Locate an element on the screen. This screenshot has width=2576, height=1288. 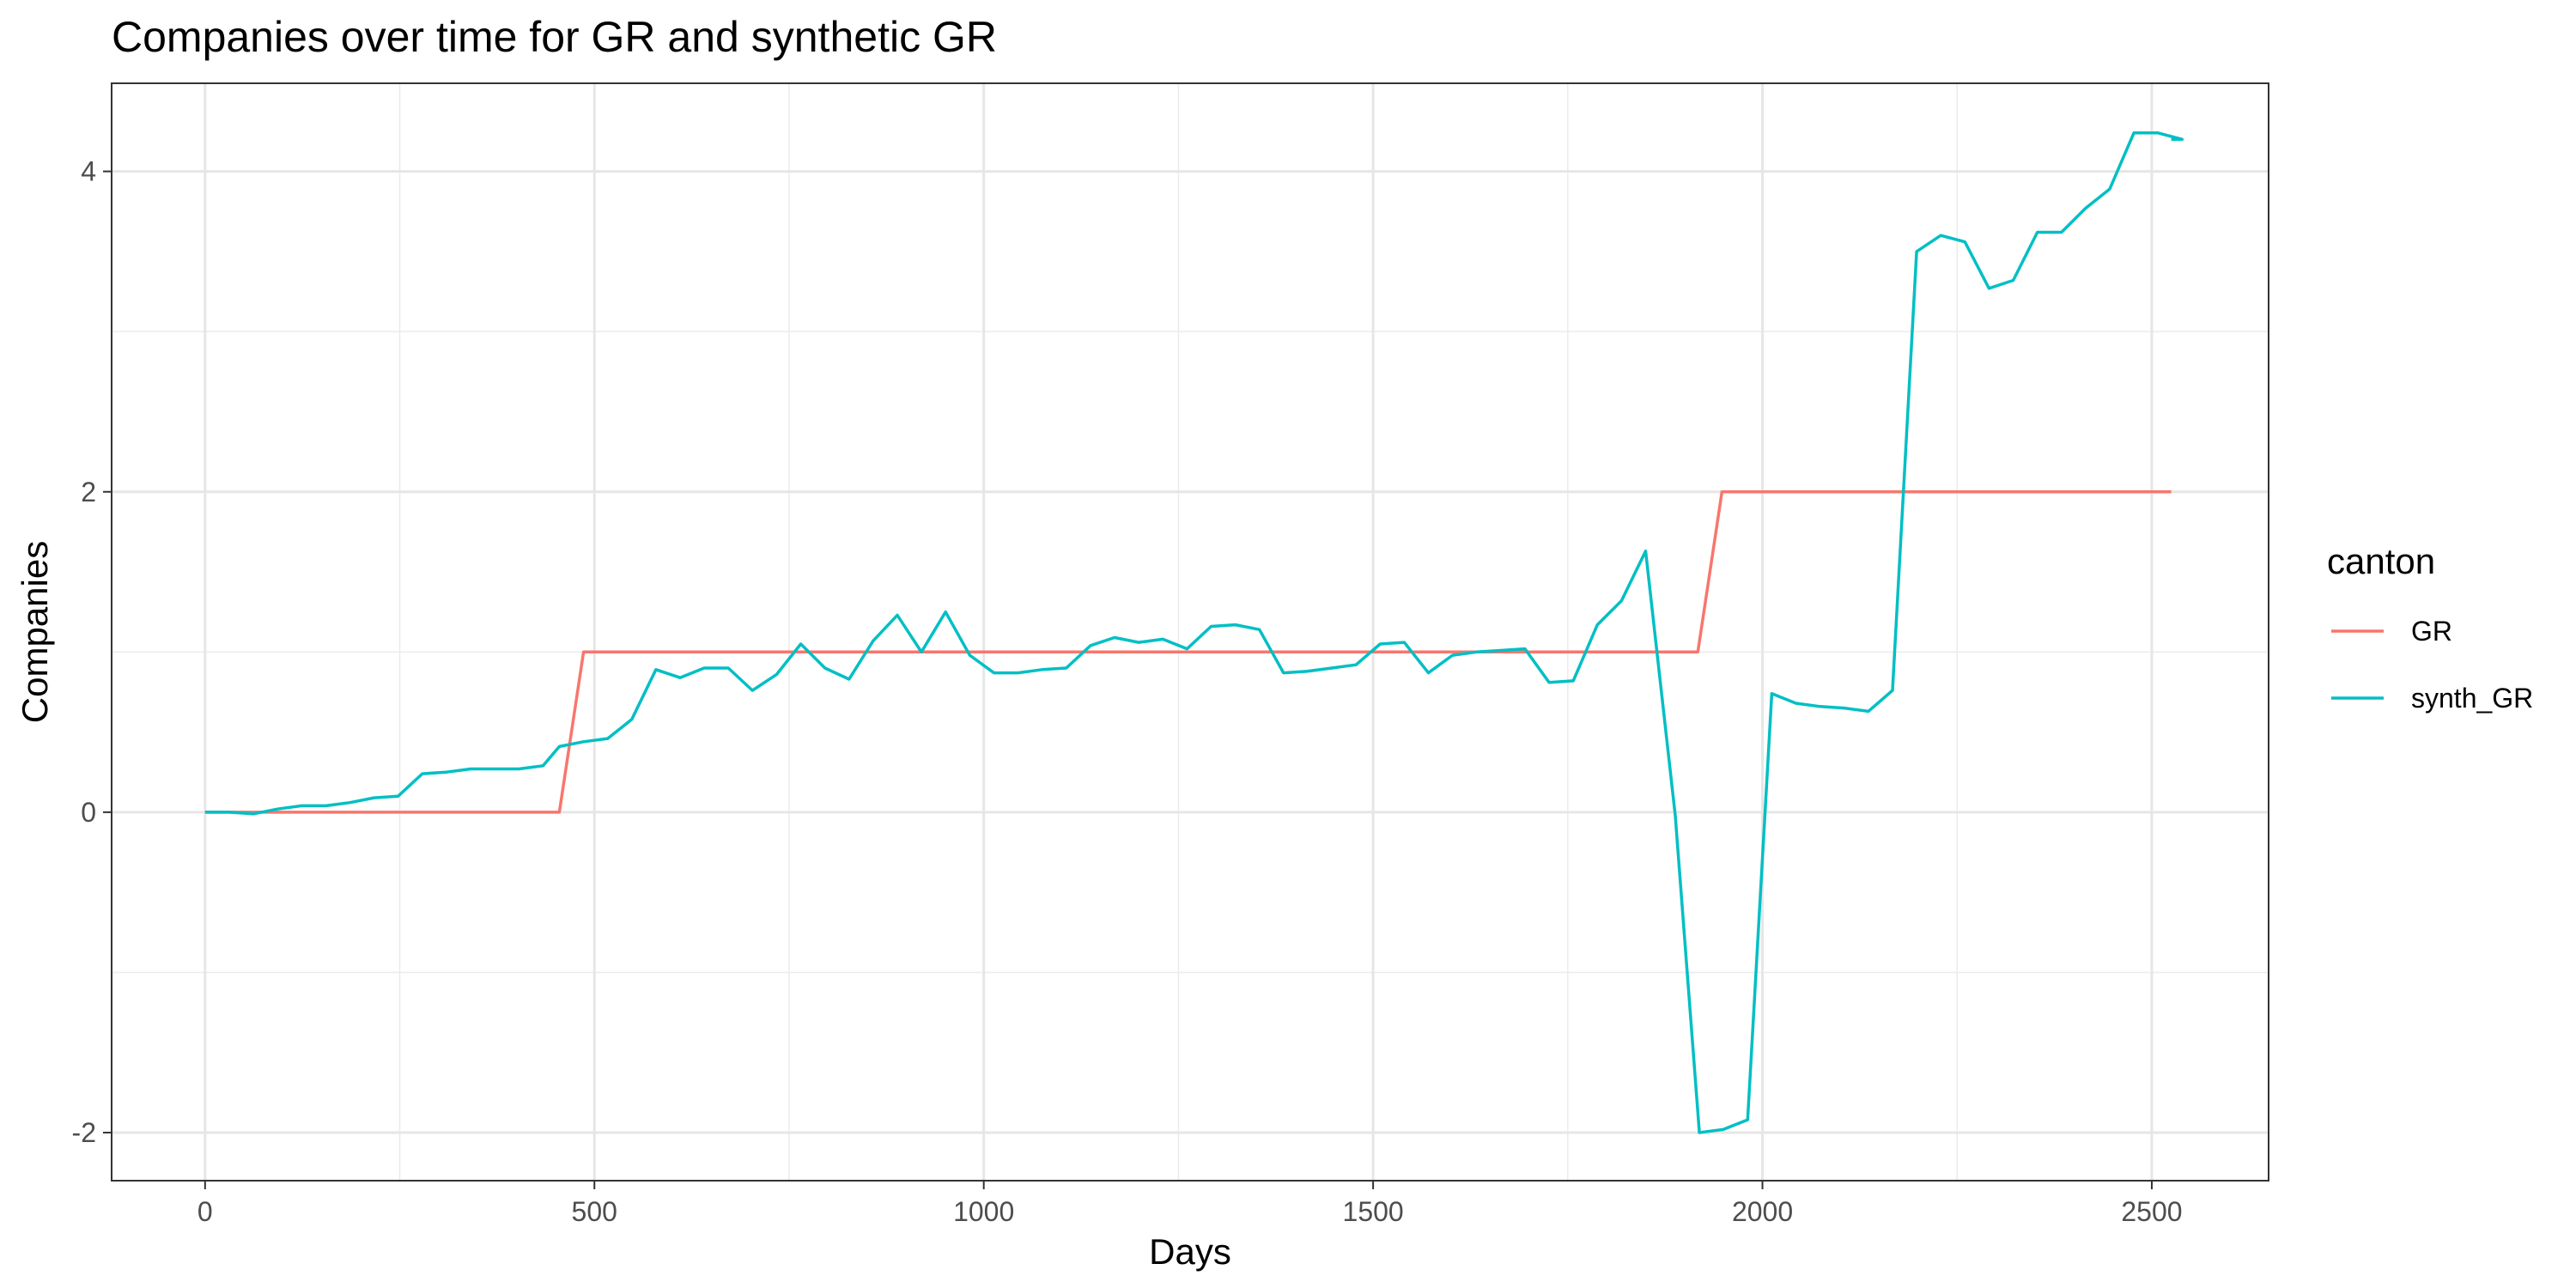
x-tick-label: 0 is located at coordinates (205, 1211).